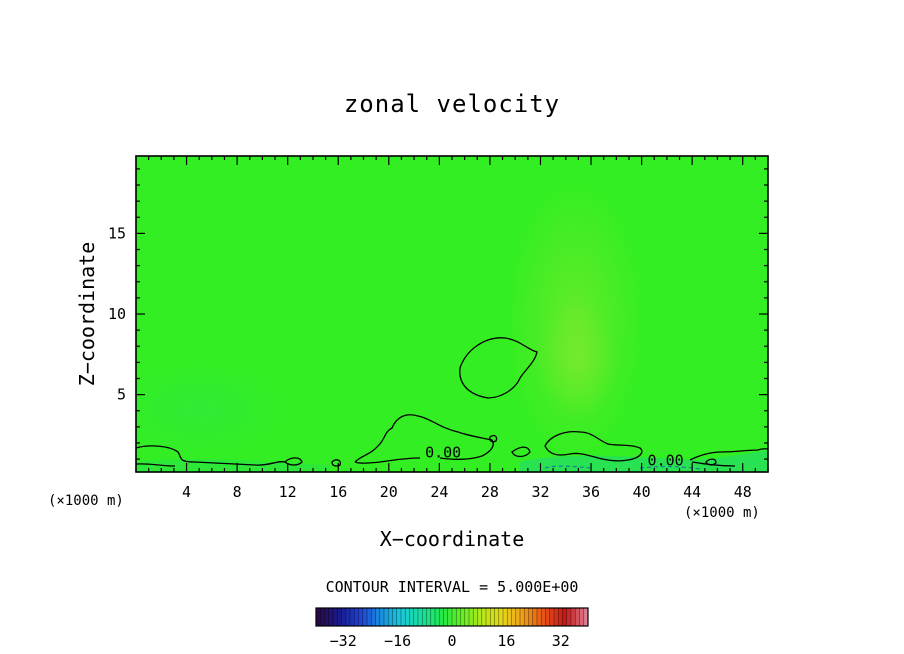 Image resolution: width=904 pixels, height=654 pixels. Describe the element at coordinates (561, 641) in the screenshot. I see `colorbar-tick-label: 32` at that location.